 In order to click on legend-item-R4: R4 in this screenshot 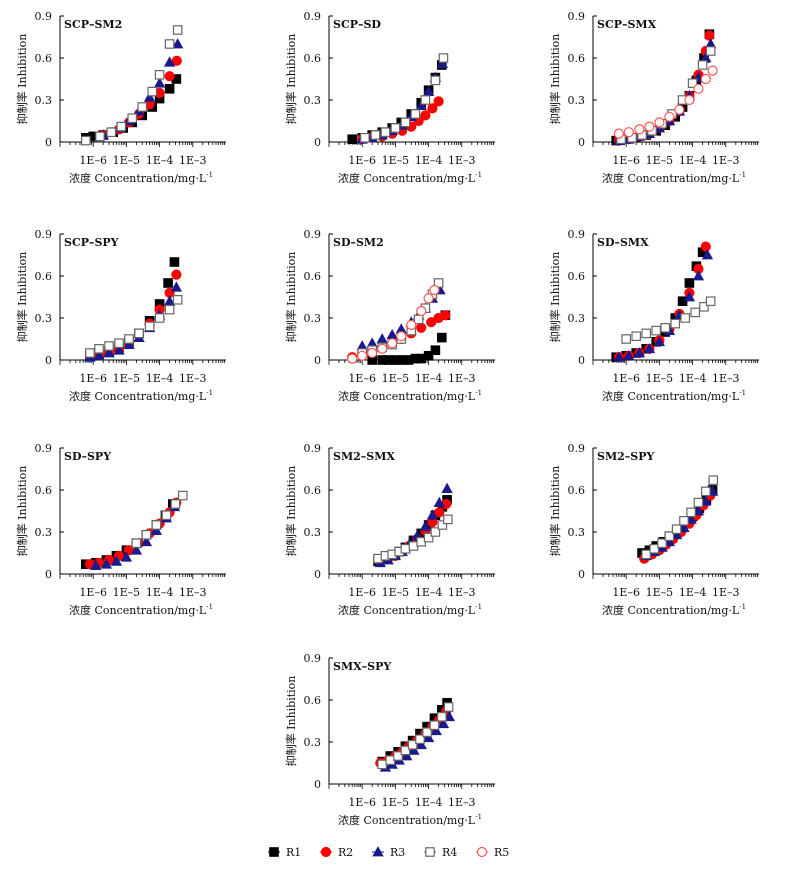, I will do `click(440, 852)`.